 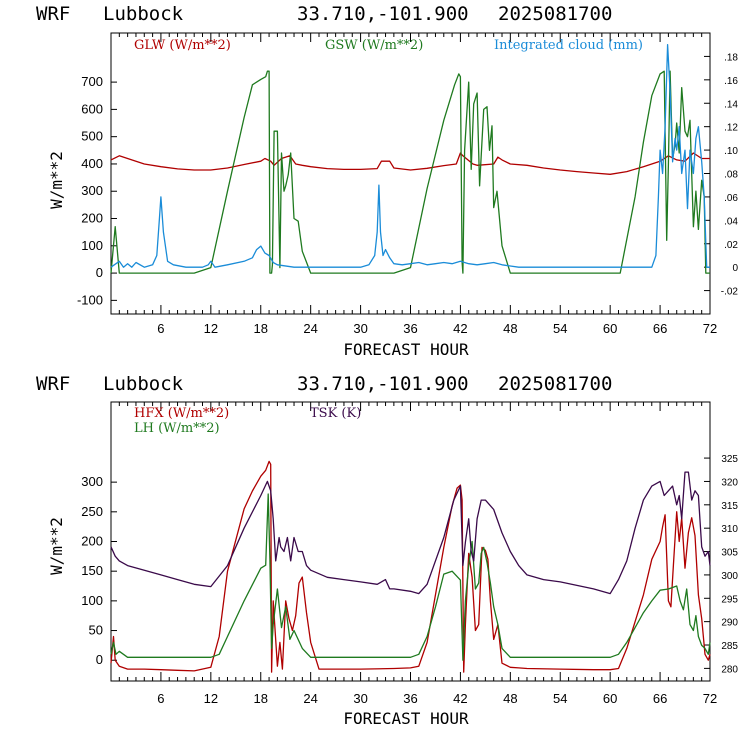 I want to click on legend-cloud: Integrated cloud (mm), so click(x=568, y=45).